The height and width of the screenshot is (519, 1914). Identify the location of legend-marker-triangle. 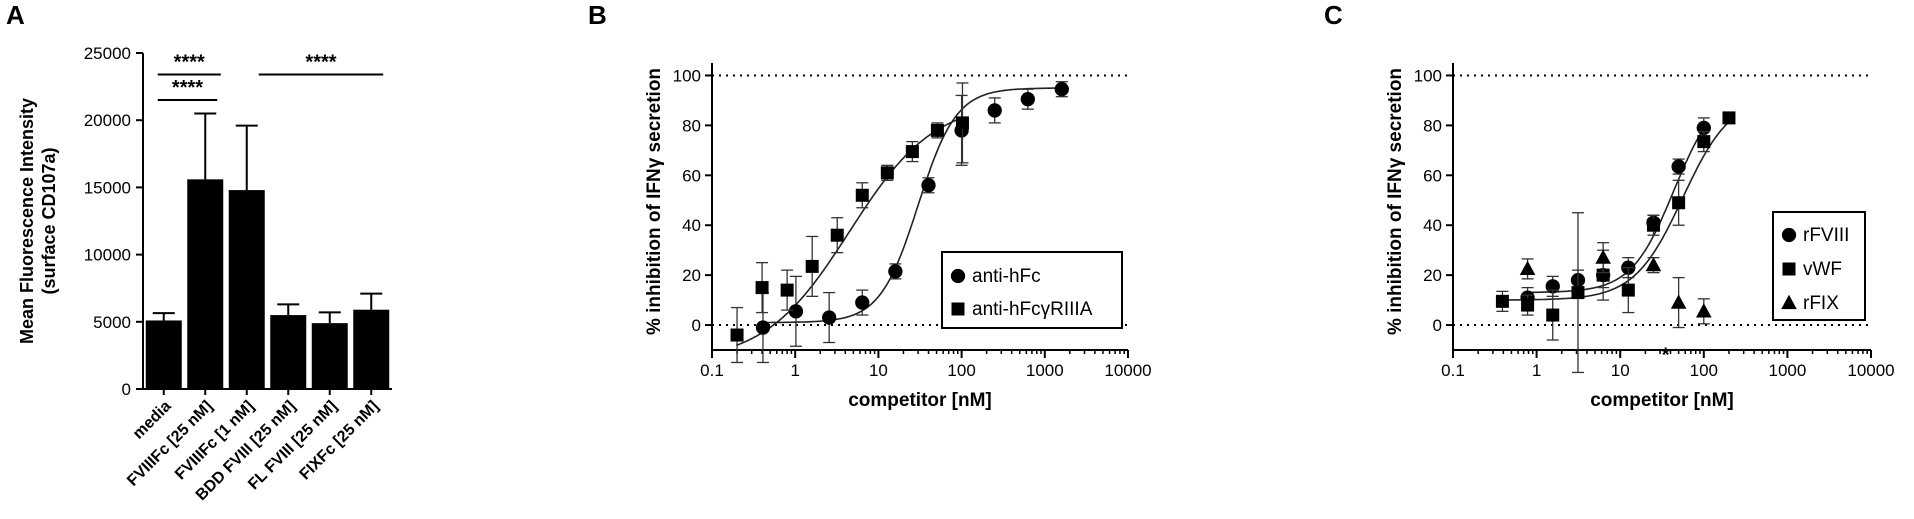
(1789, 302).